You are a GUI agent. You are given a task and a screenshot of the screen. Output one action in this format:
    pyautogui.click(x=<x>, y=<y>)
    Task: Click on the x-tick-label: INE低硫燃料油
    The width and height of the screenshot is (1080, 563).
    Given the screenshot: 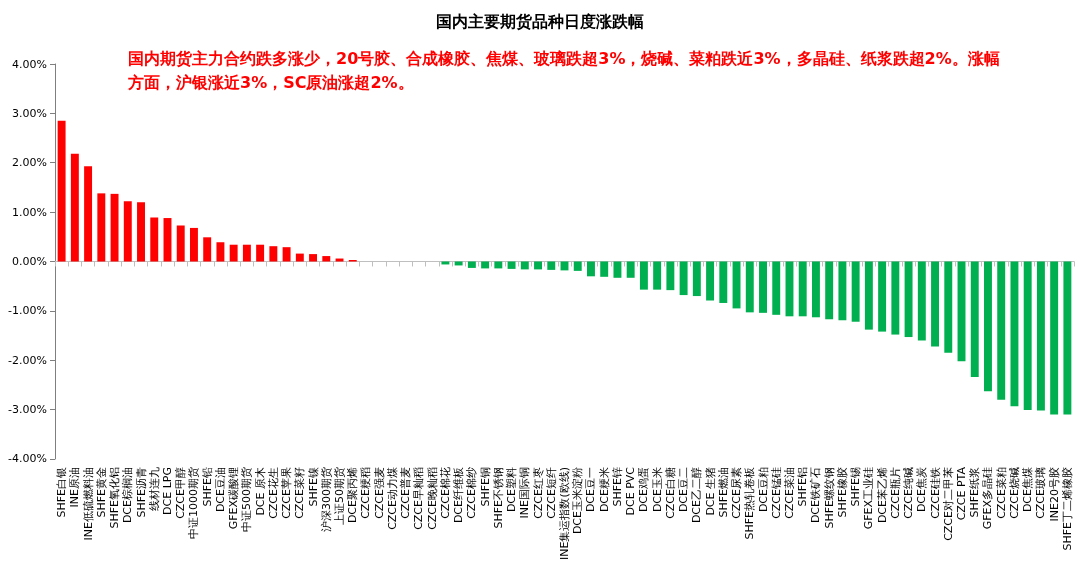 What is the action you would take?
    pyautogui.click(x=88, y=503)
    